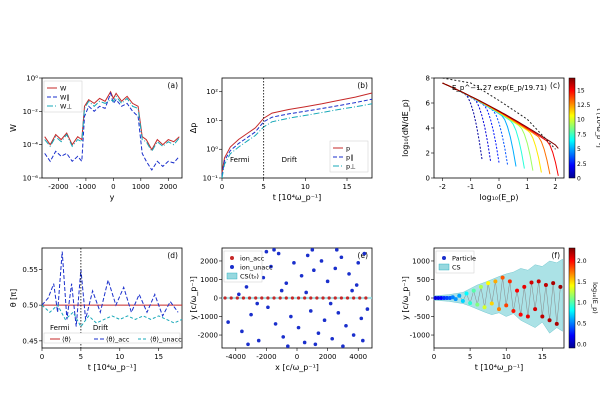  I want to click on x-tick-label: 2000, so click(328, 357).